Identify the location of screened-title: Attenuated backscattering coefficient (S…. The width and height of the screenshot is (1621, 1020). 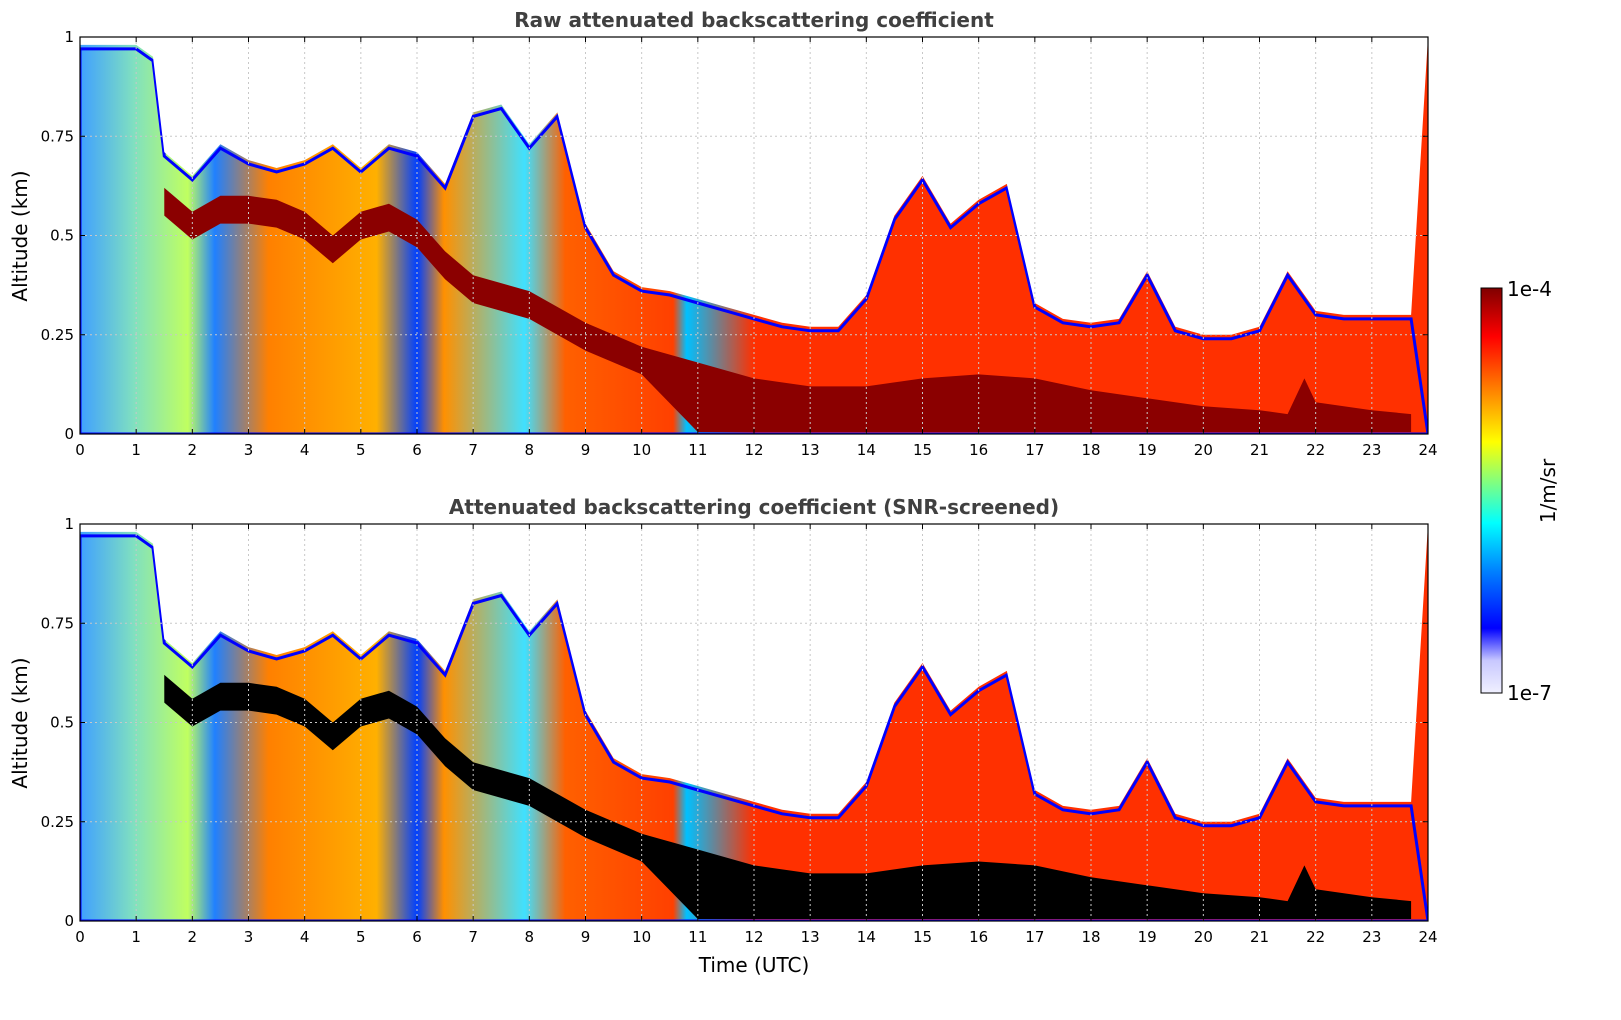
(754, 507).